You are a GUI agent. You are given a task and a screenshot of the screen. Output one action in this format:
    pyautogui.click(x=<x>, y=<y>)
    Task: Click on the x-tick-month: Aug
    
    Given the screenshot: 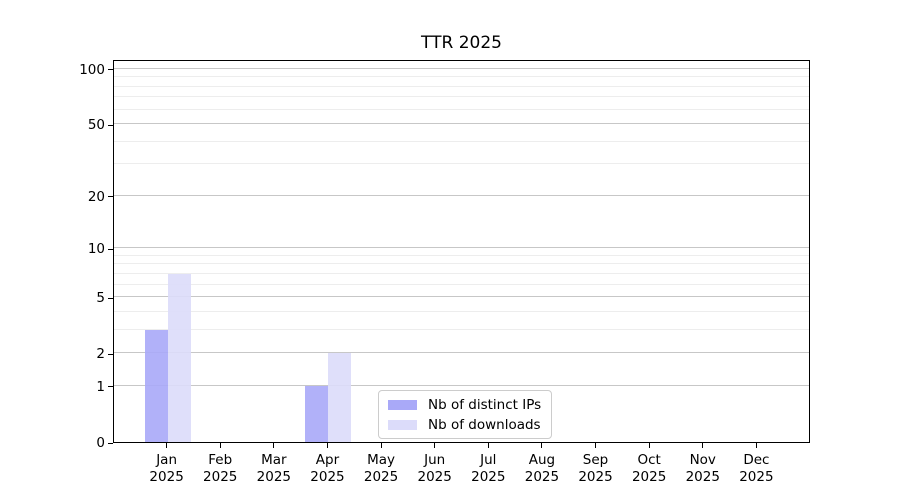 What is the action you would take?
    pyautogui.click(x=542, y=460)
    